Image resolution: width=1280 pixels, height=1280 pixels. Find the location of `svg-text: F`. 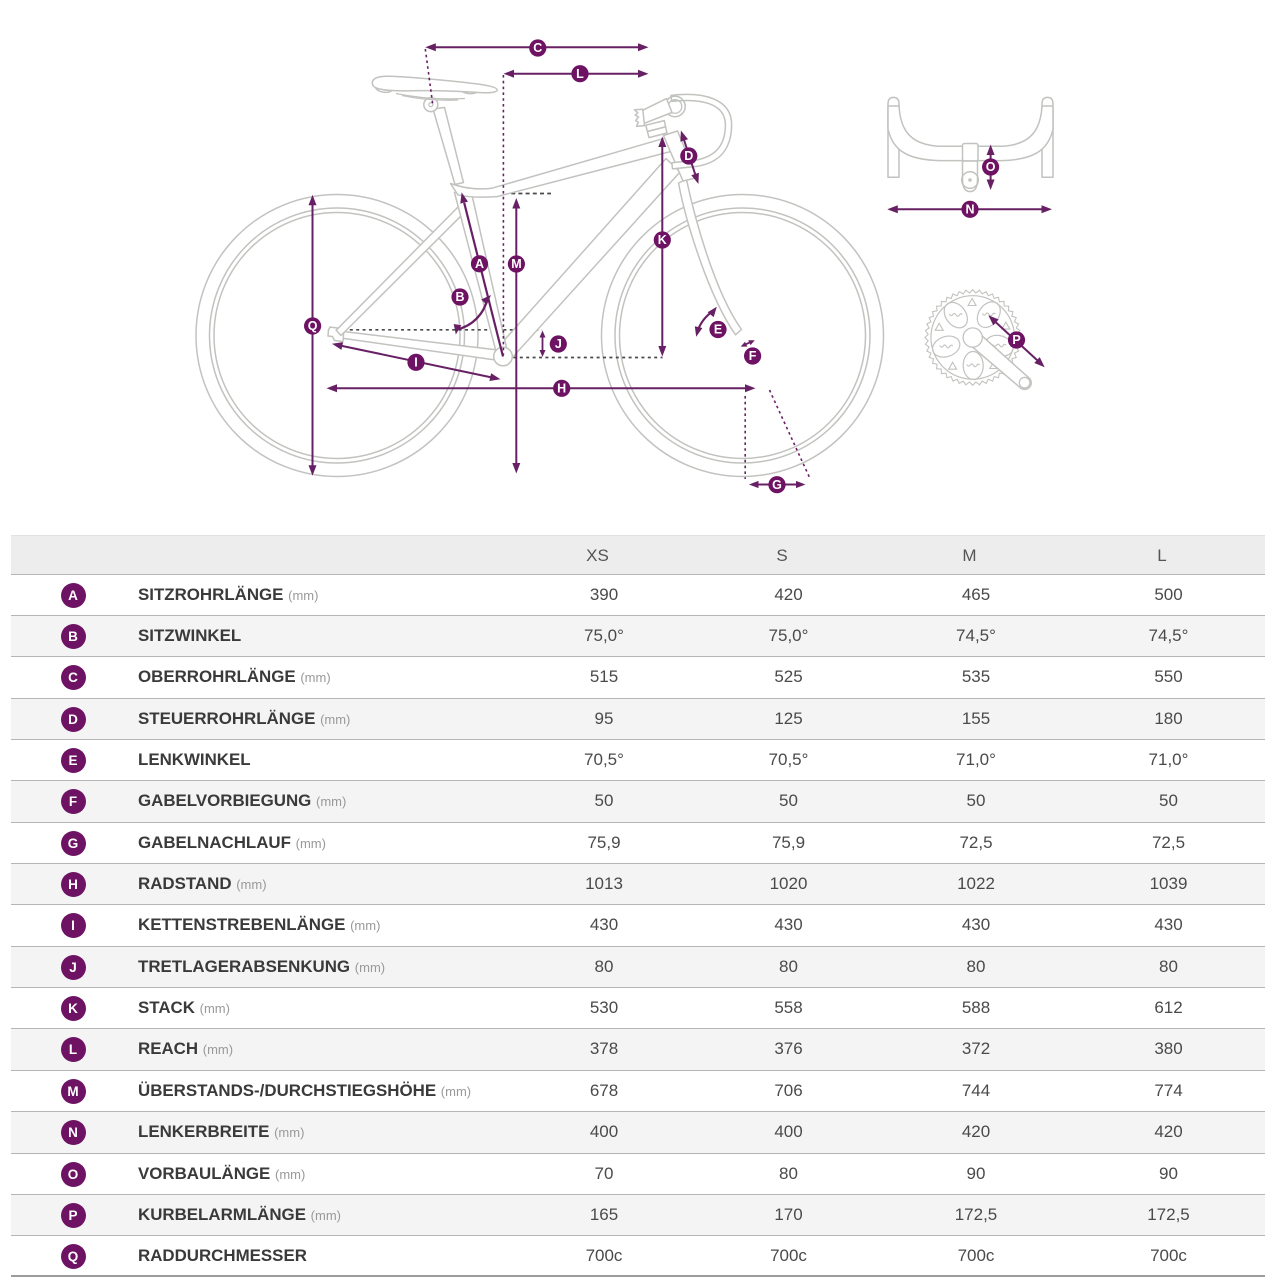

svg-text: F is located at coordinates (753, 356).